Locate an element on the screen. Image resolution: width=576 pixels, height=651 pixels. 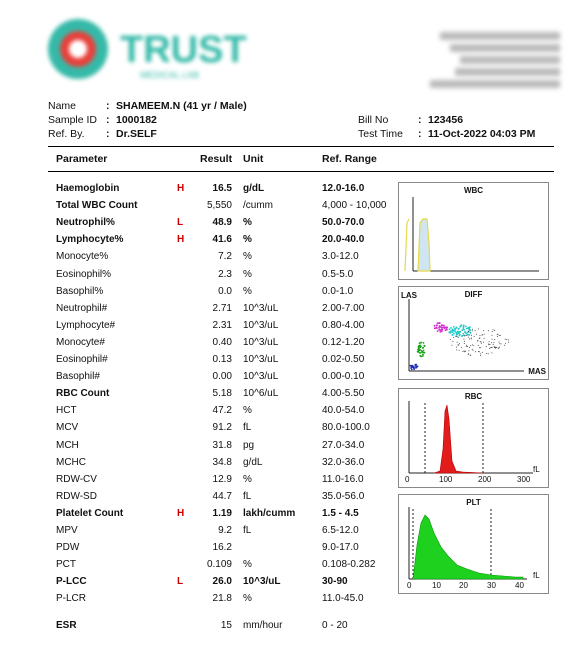
result-value: 26.0 is located at coordinates (222, 582).